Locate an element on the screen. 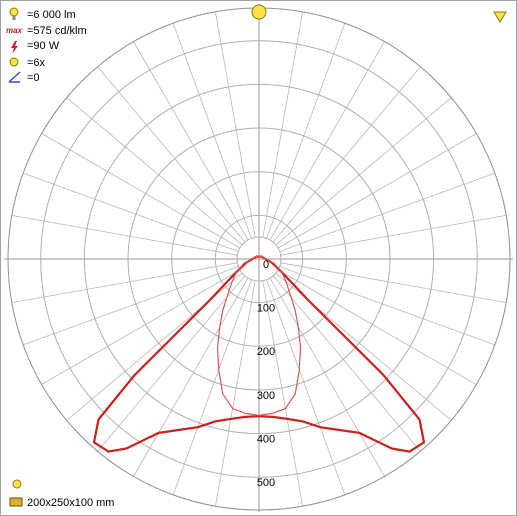 The height and width of the screenshot is (516, 517). power-icon is located at coordinates (14, 47).